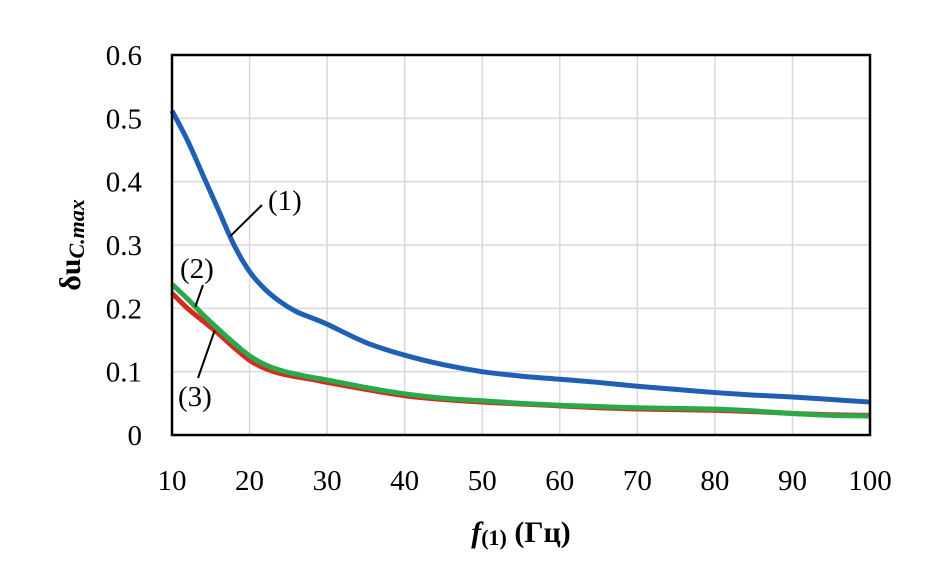 This screenshot has width=942, height=582. I want to click on annotation-label: (1), so click(285, 201).